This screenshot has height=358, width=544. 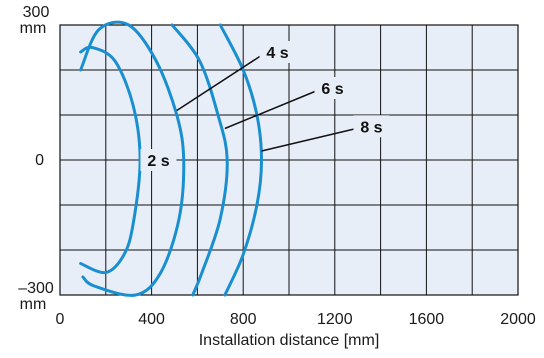 What do you see at coordinates (110, 160) in the screenshot?
I see `curve-2s` at bounding box center [110, 160].